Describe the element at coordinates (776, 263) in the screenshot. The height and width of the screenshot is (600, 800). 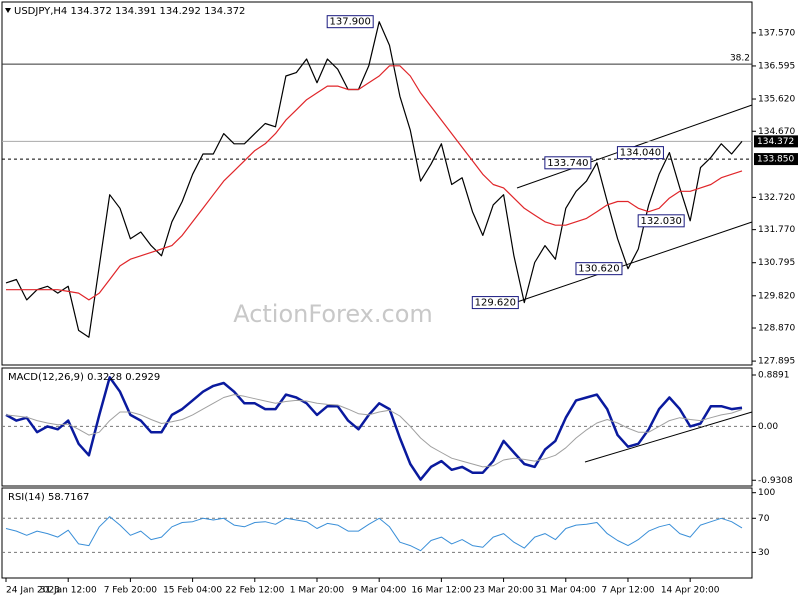
I see `y-tick-label: 130.795` at that location.